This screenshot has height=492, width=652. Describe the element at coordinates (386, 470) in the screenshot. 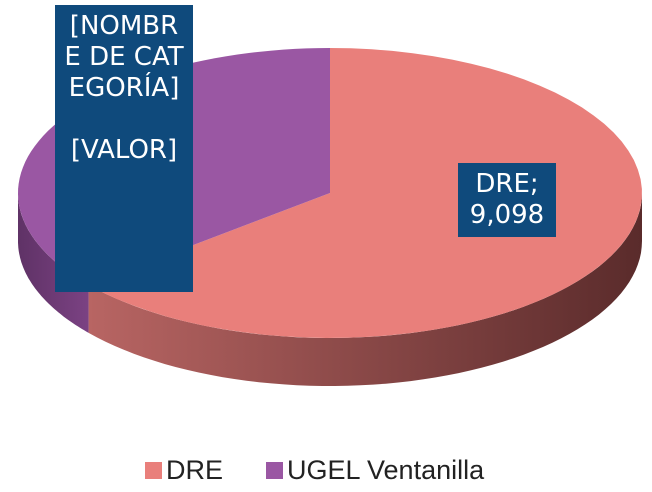

I see `legend-text: UGEL Ventanilla` at that location.